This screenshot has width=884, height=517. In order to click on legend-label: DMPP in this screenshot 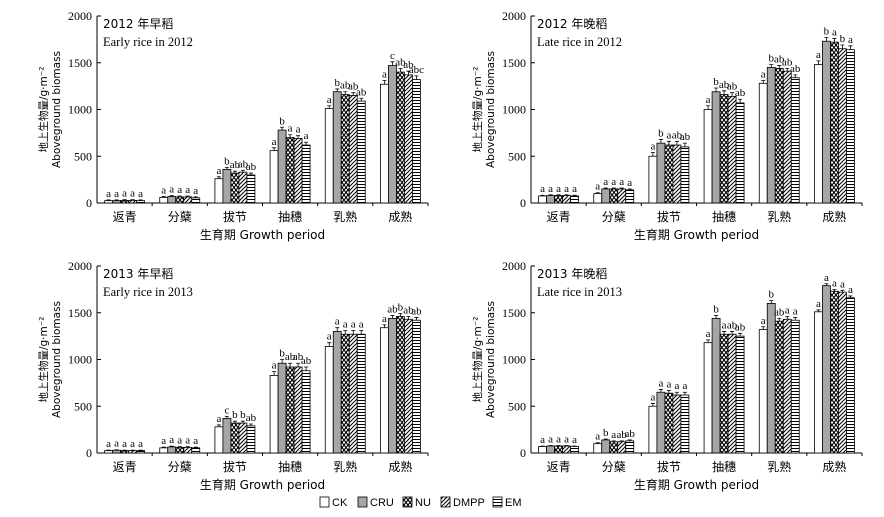, I will do `click(469, 503)`.